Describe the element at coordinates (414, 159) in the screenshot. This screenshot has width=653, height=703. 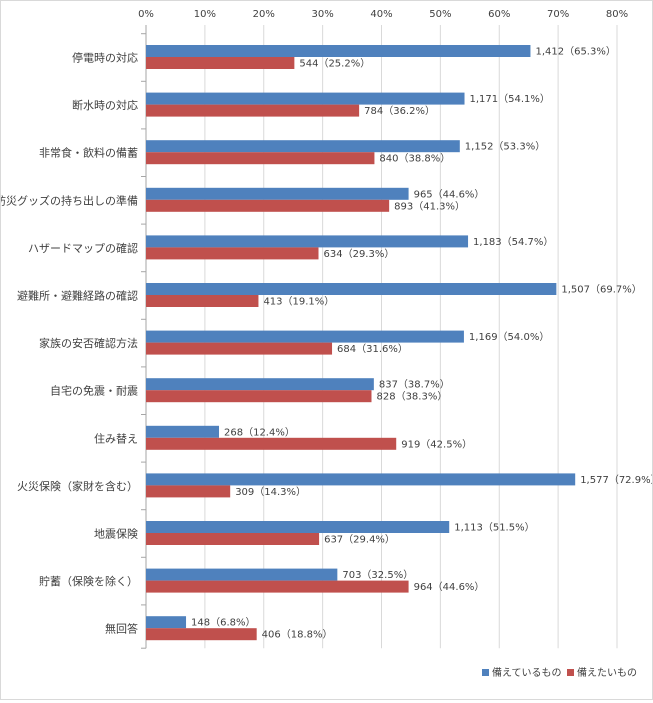
I see `data-label: 840（38.8%）` at that location.